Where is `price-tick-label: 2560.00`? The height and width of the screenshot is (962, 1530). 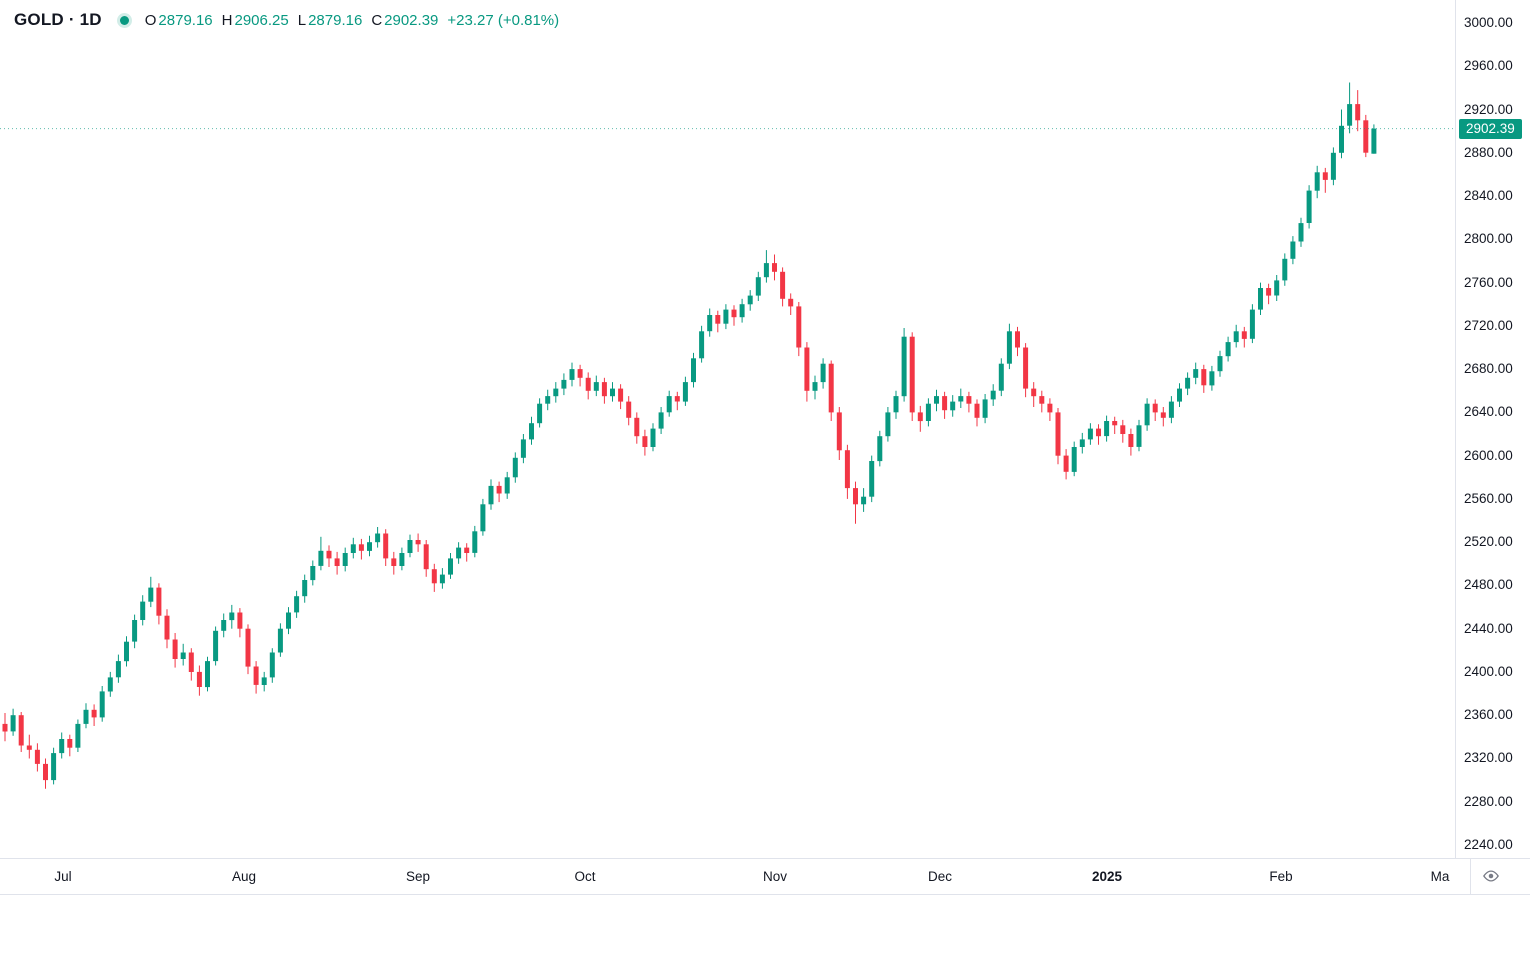
price-tick-label: 2560.00 is located at coordinates (1488, 498).